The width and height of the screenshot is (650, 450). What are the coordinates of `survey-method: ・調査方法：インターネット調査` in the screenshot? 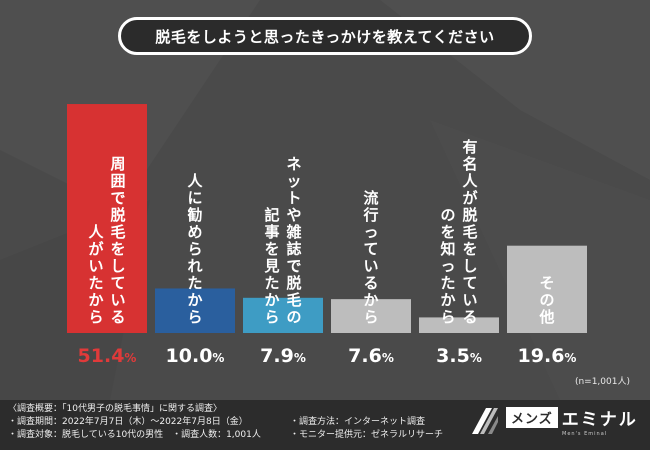 It's located at (358, 422).